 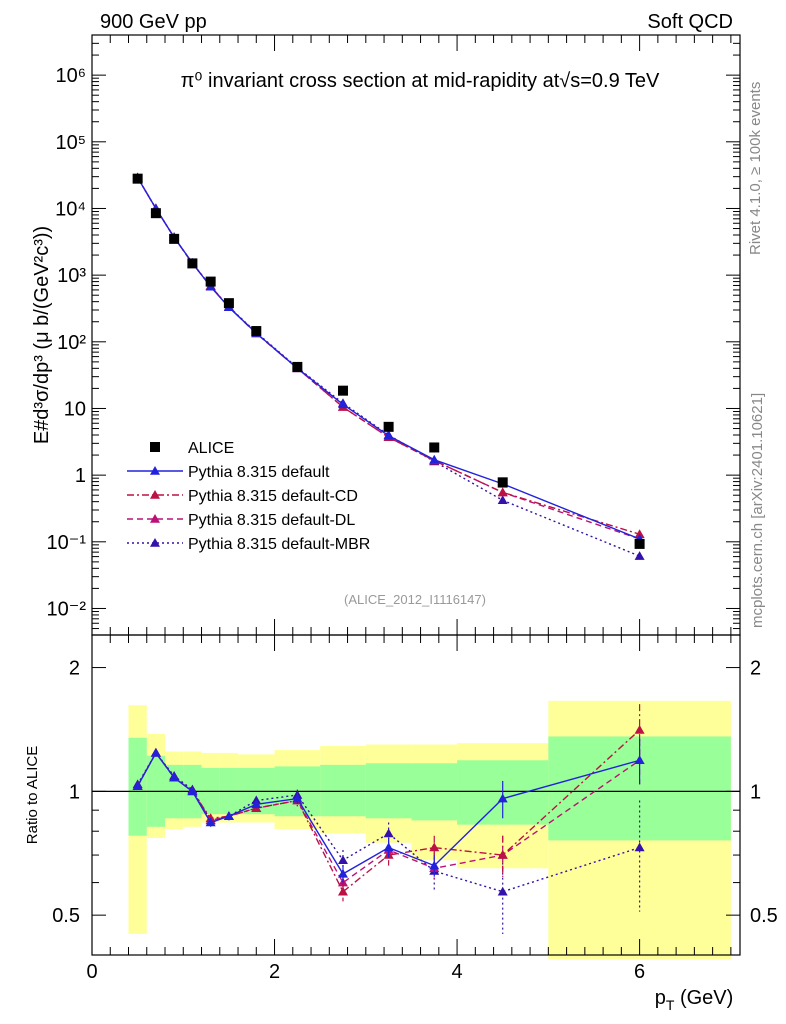 What do you see at coordinates (42, 335) in the screenshot?
I see `main-ylabel: E#d³σ/dp³ (μ b/(GeV²c³))` at bounding box center [42, 335].